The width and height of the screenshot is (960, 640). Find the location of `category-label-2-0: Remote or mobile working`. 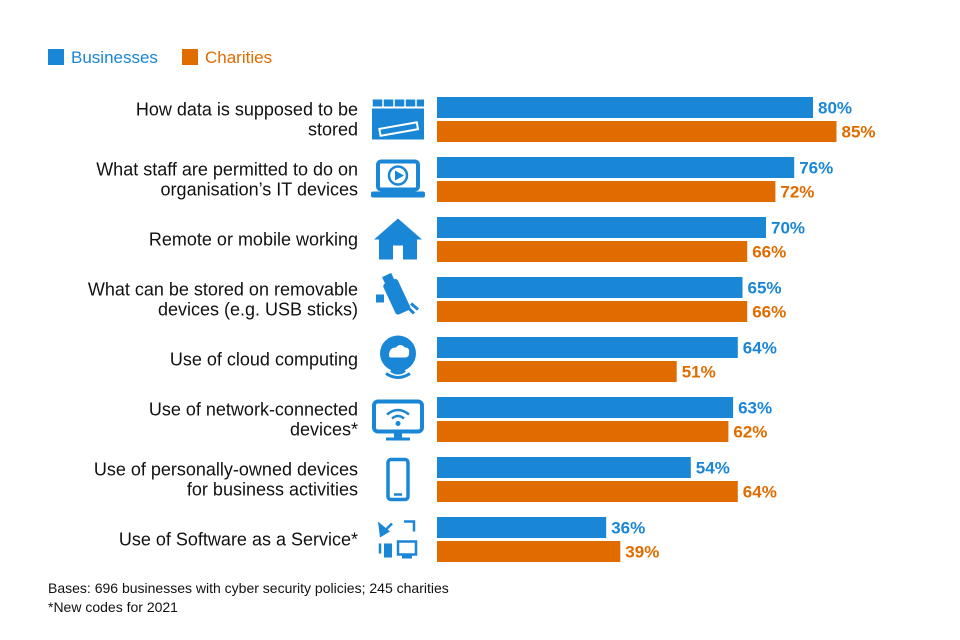

category-label-2-0: Remote or mobile working is located at coordinates (253, 240).